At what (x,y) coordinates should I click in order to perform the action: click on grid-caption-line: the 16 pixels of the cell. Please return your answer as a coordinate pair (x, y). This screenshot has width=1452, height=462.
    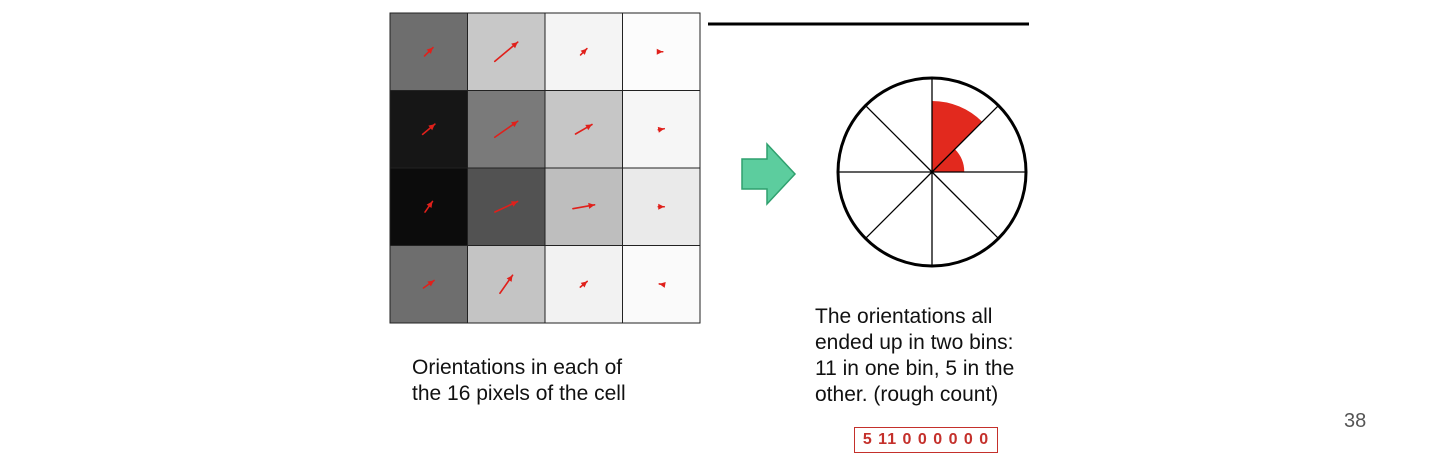
    Looking at the image, I should click on (519, 393).